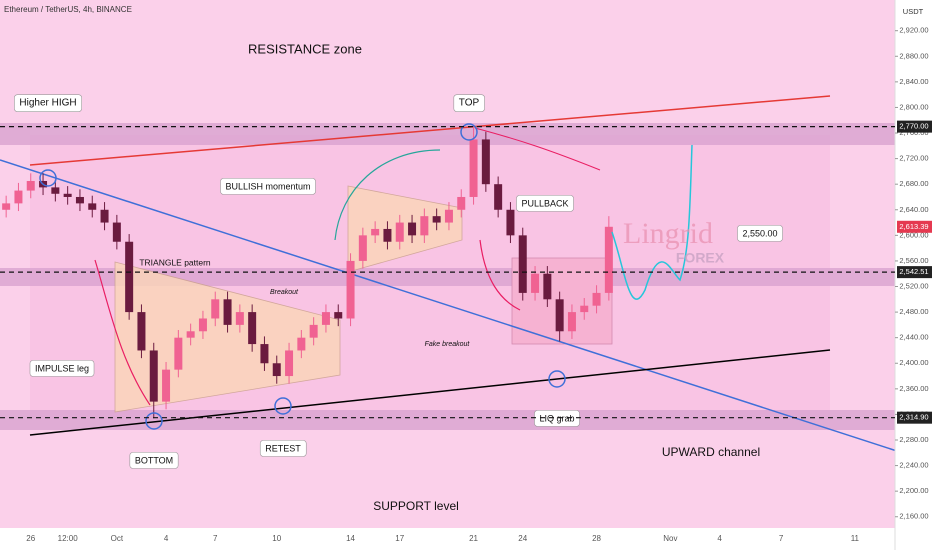  I want to click on x-tick-label: 12:00, so click(68, 538).